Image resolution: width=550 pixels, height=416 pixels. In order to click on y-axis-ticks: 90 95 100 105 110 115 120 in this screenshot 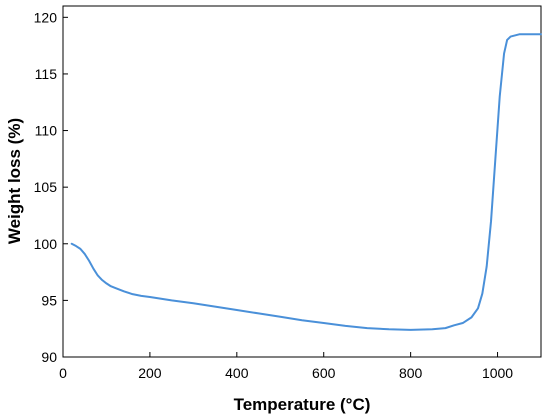, I will do `click(51, 187)`.